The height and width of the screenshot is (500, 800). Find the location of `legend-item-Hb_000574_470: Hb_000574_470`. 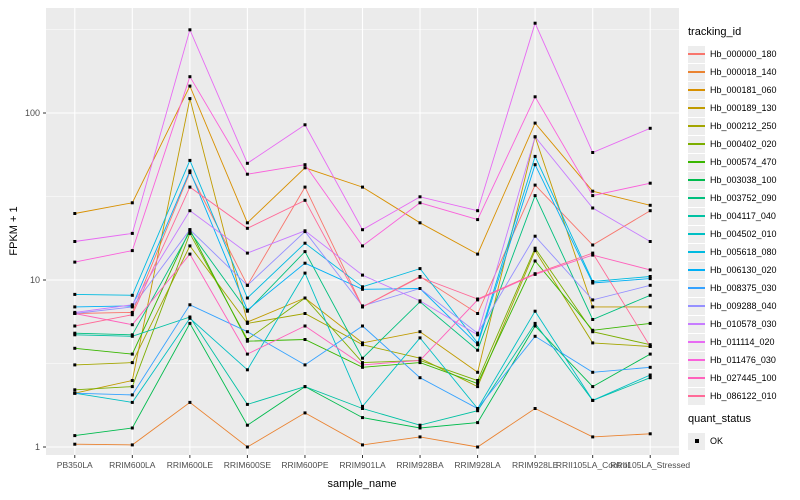

legend-item-Hb_000574_470: Hb_000574_470 is located at coordinates (743, 162).